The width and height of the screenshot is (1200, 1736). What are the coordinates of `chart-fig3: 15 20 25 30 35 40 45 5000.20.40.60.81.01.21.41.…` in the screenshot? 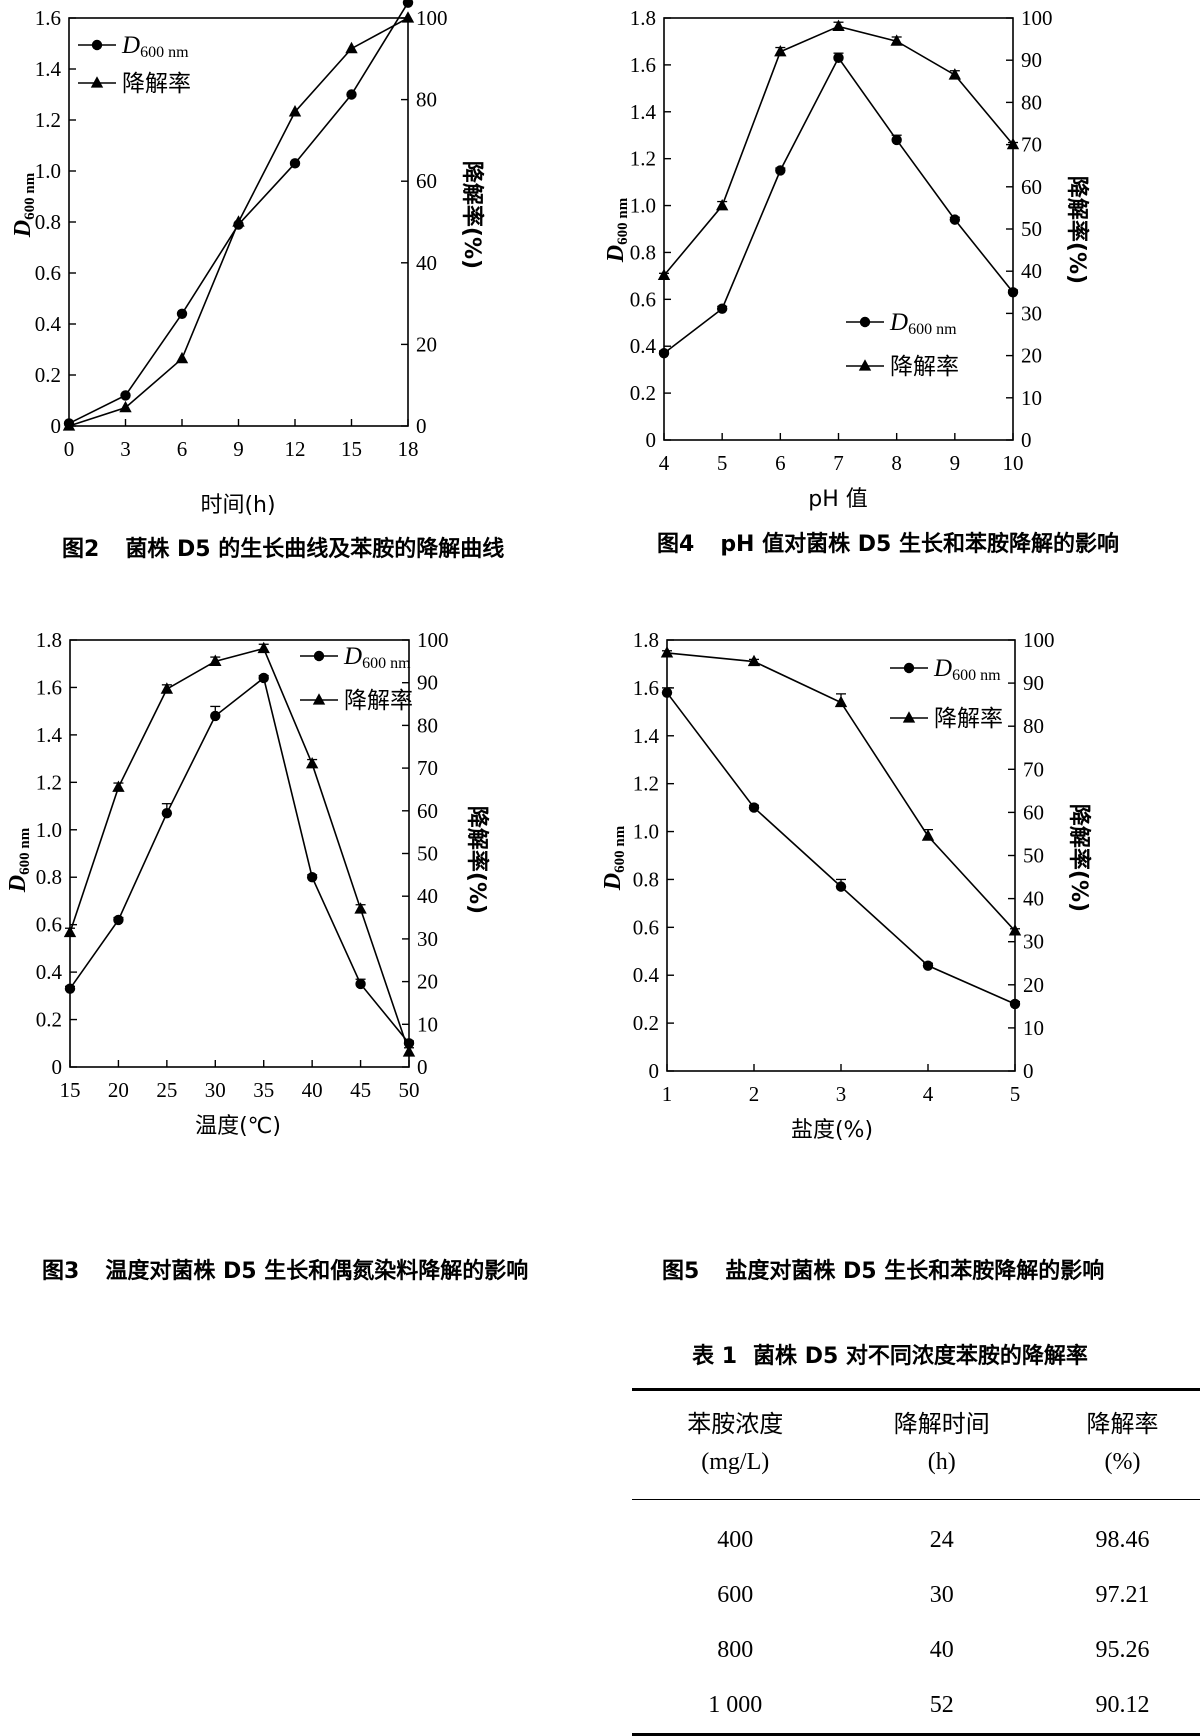 It's located at (247, 883).